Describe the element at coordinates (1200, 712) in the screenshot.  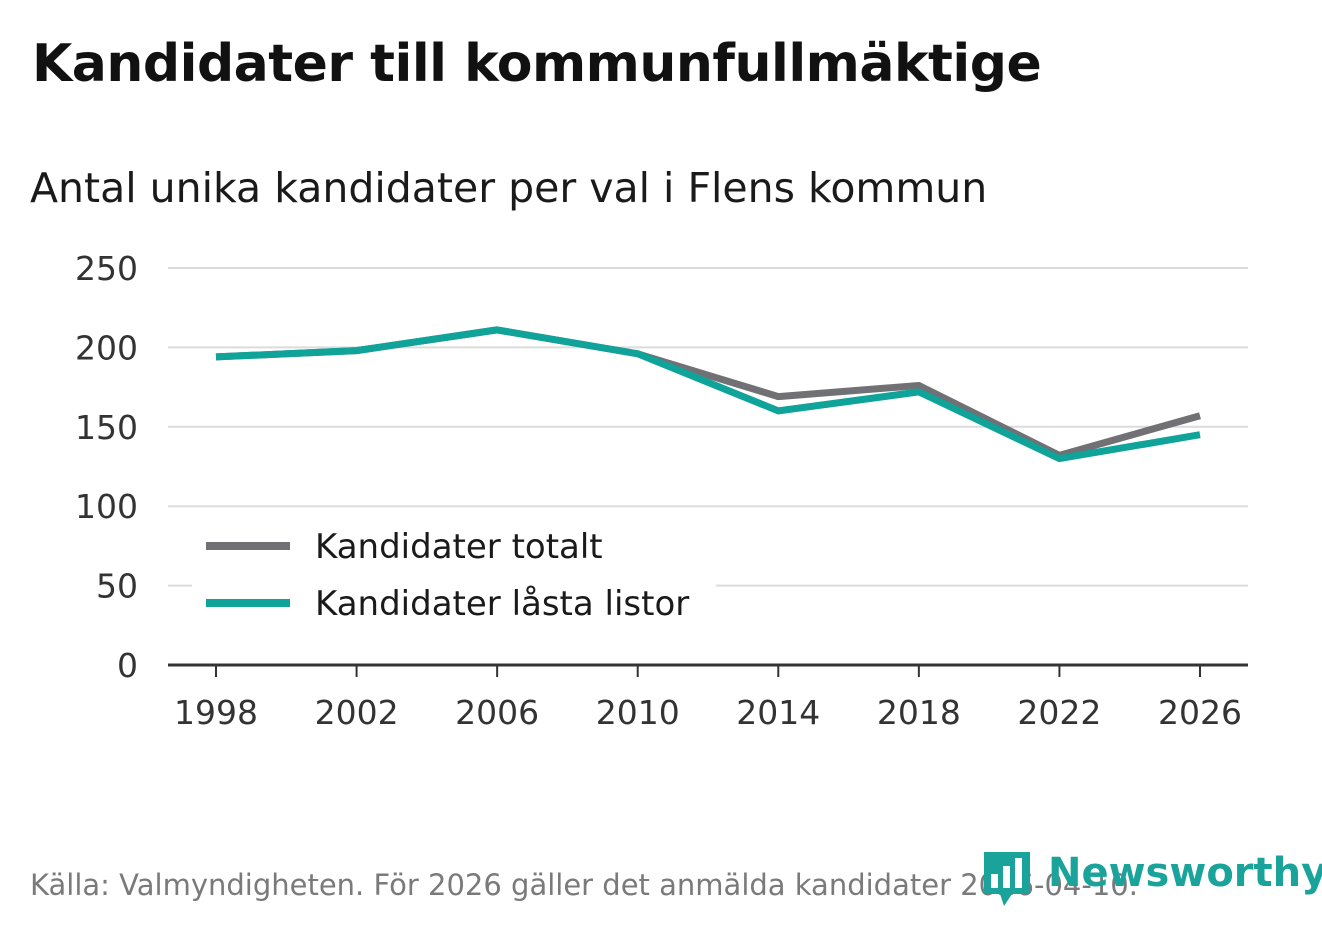
I see `x-tick-label: 2026` at that location.